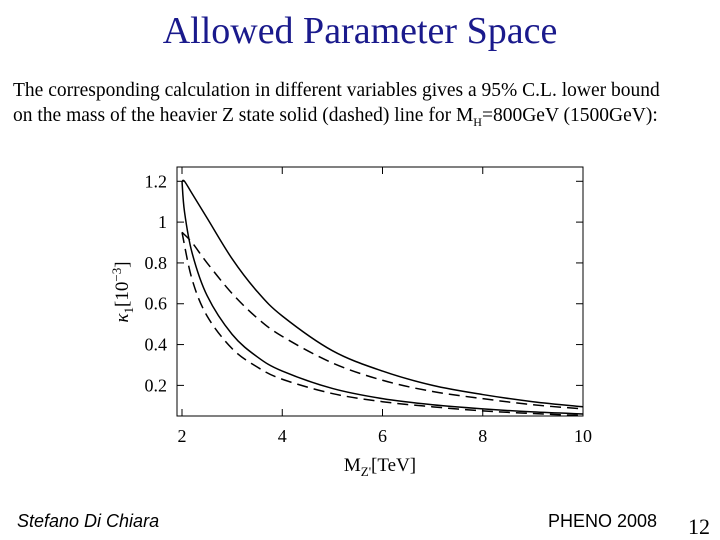 The height and width of the screenshot is (540, 720). Describe the element at coordinates (477, 121) in the screenshot. I see `body-line-2-sub: H` at that location.